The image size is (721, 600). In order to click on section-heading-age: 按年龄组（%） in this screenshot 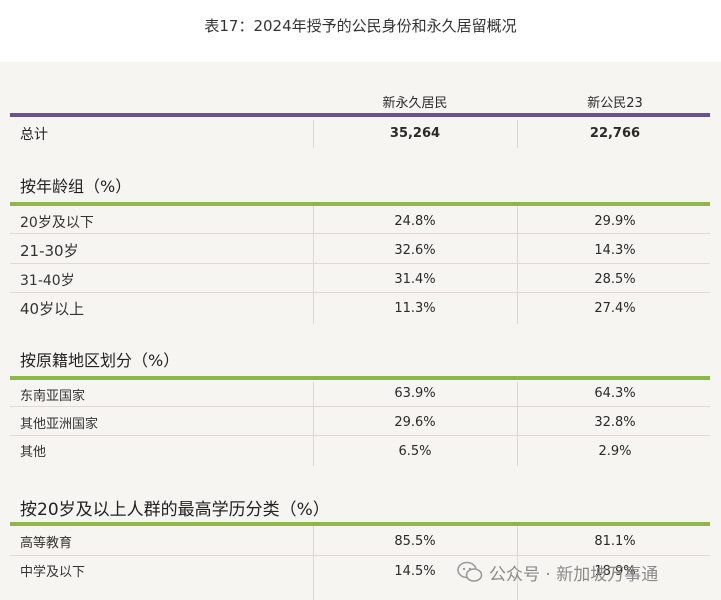, I will do `click(76, 186)`.